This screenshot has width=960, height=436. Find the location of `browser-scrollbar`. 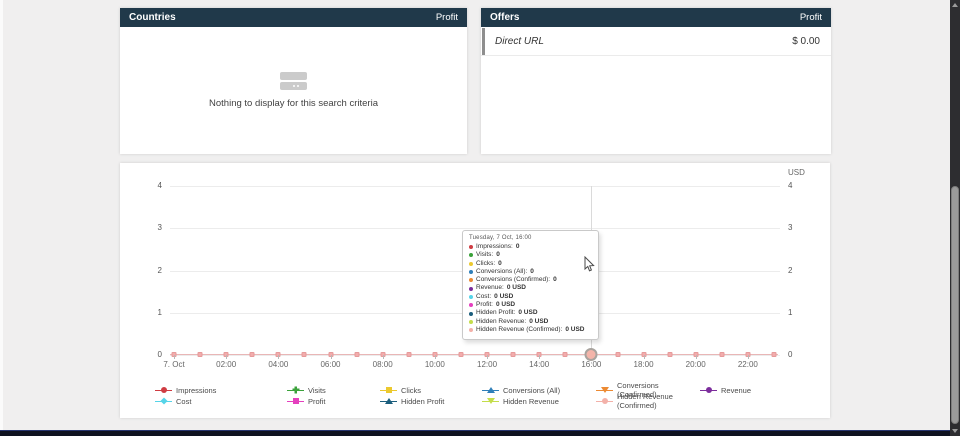

browser-scrollbar is located at coordinates (955, 218).